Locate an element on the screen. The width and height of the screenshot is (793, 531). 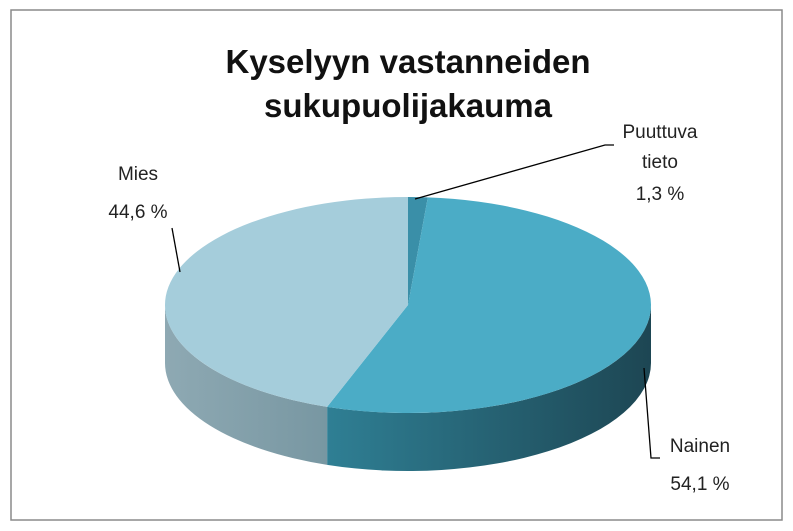
chart-title: Kyselyyn vastanneiden sukupuolijakauma is located at coordinates (408, 83).